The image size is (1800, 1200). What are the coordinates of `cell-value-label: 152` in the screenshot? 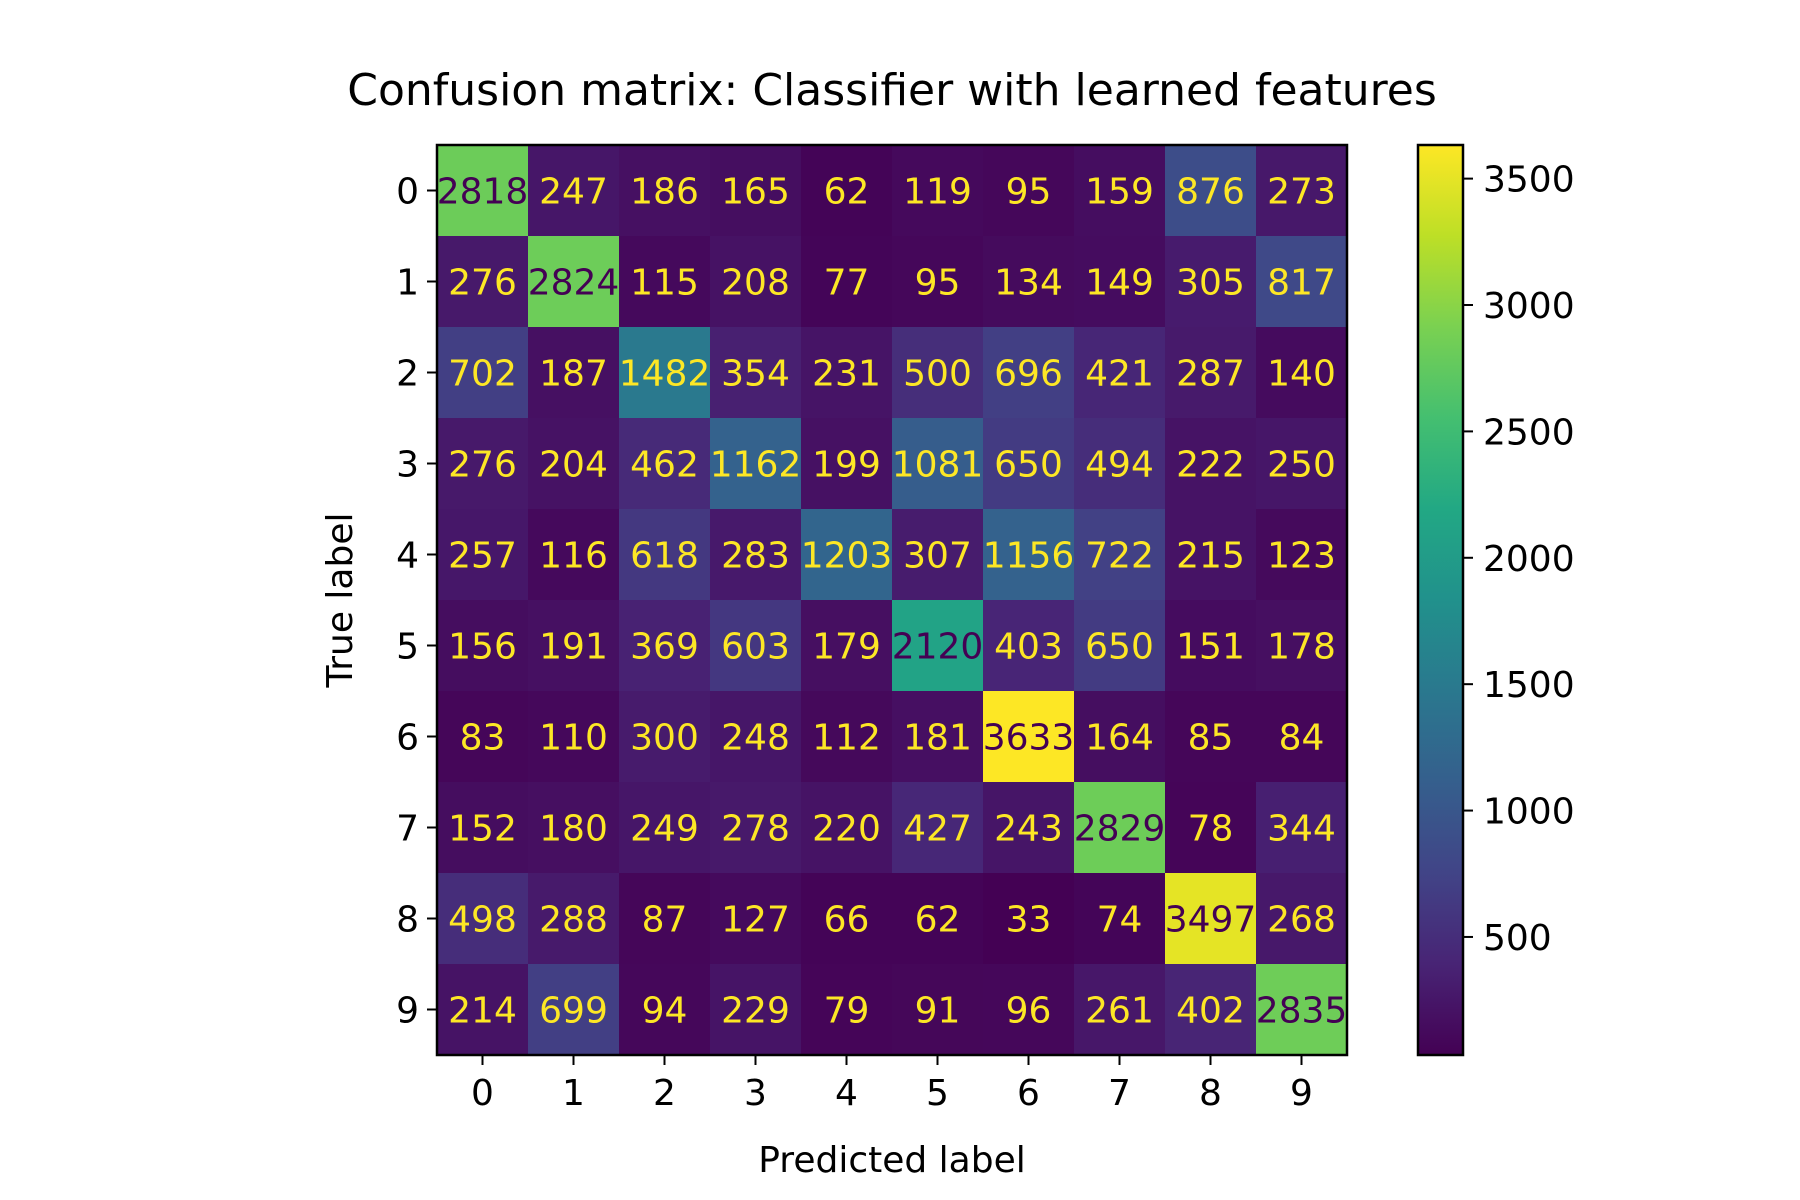 It's located at (482, 829).